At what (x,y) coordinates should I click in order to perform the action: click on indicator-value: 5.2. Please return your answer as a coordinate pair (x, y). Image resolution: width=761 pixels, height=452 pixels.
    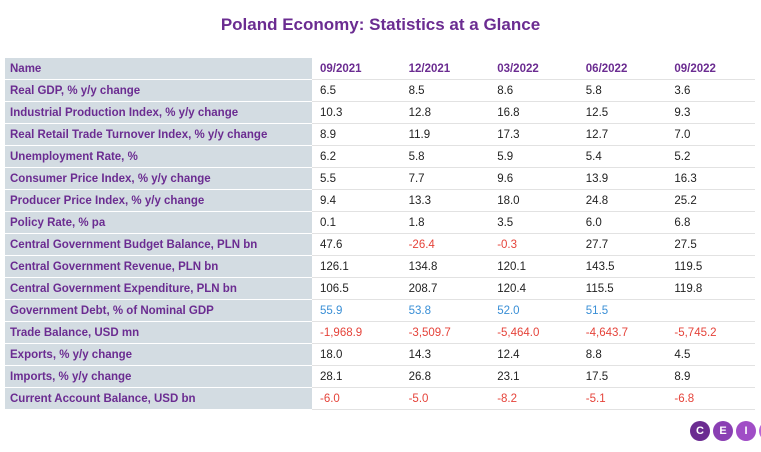
    Looking at the image, I should click on (710, 156).